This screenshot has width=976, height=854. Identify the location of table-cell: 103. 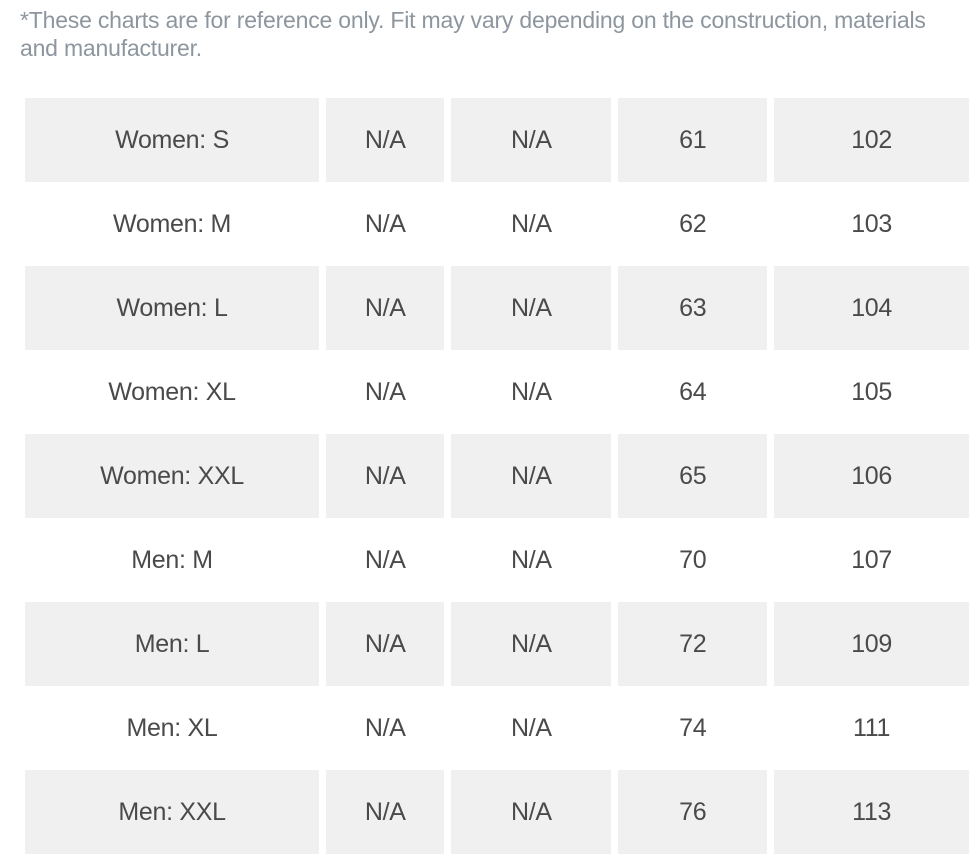
(871, 223).